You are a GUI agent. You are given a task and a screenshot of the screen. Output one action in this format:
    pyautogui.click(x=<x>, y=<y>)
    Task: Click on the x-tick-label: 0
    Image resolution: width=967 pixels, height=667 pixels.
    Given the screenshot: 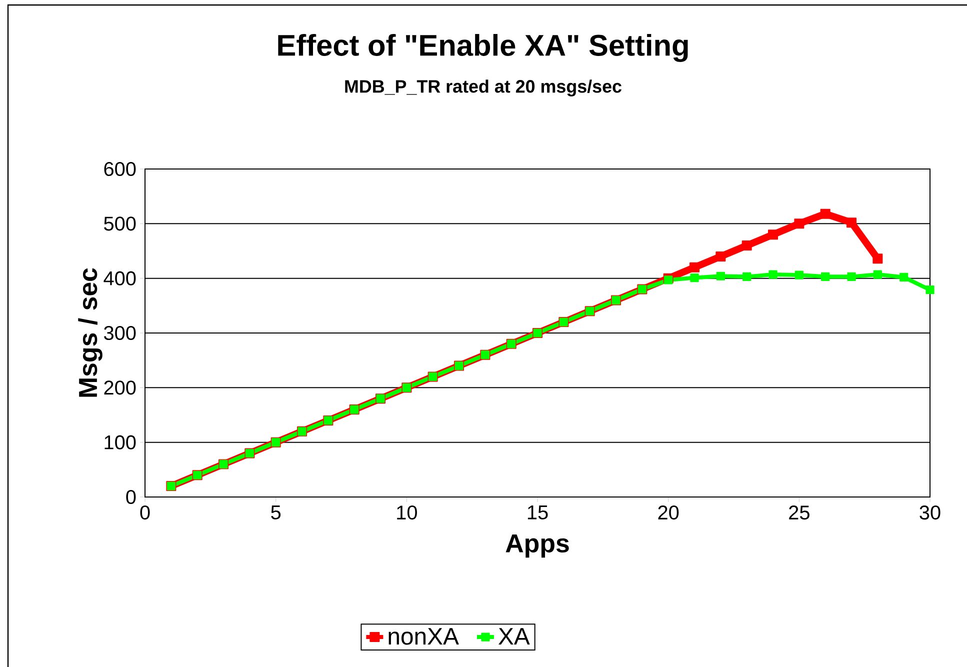 What is the action you would take?
    pyautogui.click(x=145, y=513)
    